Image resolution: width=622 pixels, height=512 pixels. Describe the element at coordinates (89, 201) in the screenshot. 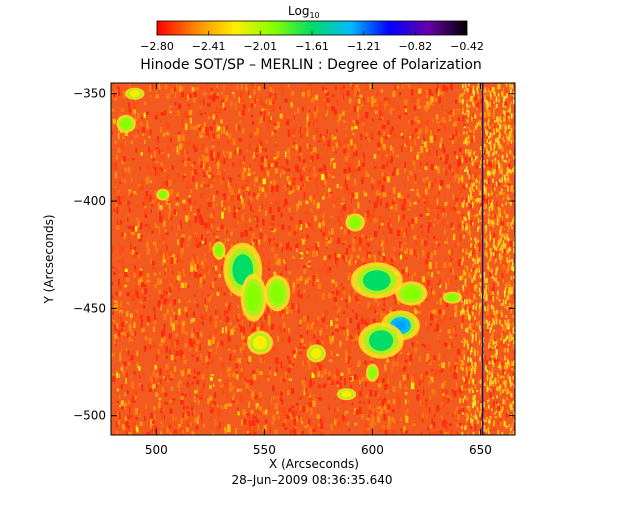

I see `y-tick-label: −400` at that location.